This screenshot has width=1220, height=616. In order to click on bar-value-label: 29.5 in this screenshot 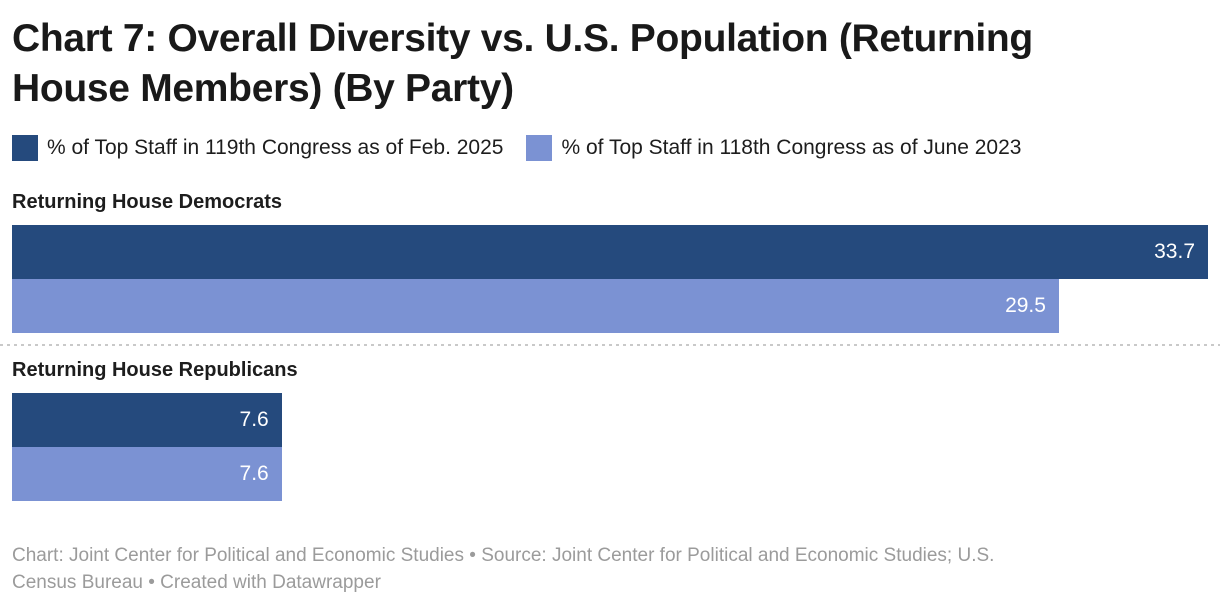, I will do `click(1025, 305)`.